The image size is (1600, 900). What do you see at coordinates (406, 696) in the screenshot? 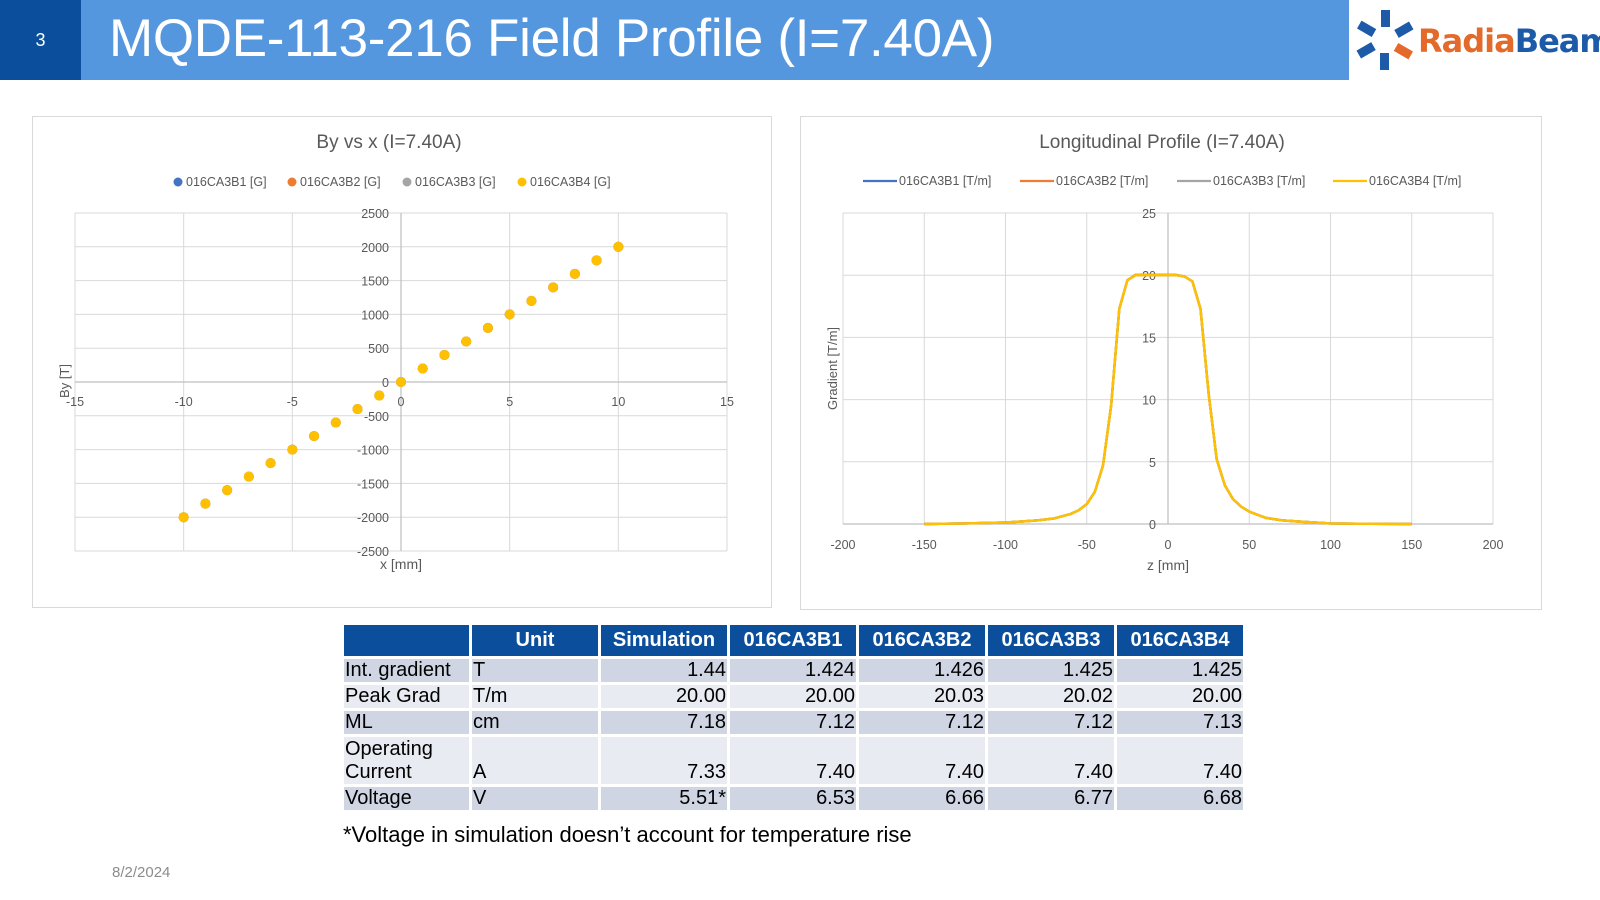
I see `row-label: Peak Grad` at bounding box center [406, 696].